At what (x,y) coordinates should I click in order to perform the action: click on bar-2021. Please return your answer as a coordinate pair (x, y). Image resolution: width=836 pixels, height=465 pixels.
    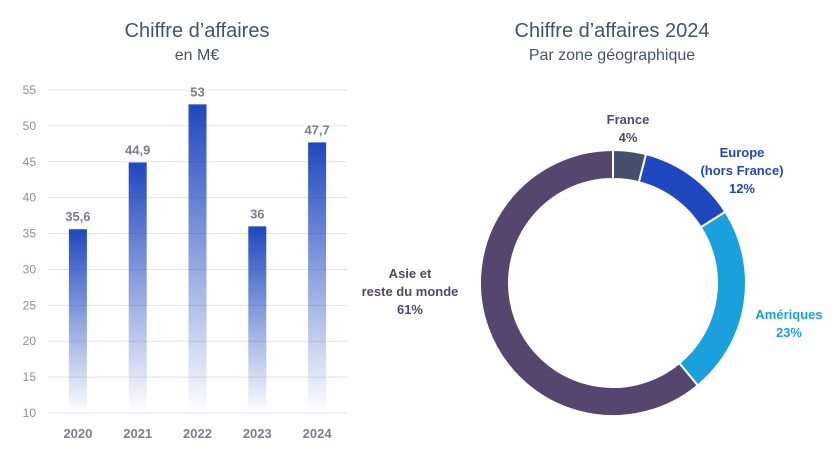
    Looking at the image, I should click on (137, 287).